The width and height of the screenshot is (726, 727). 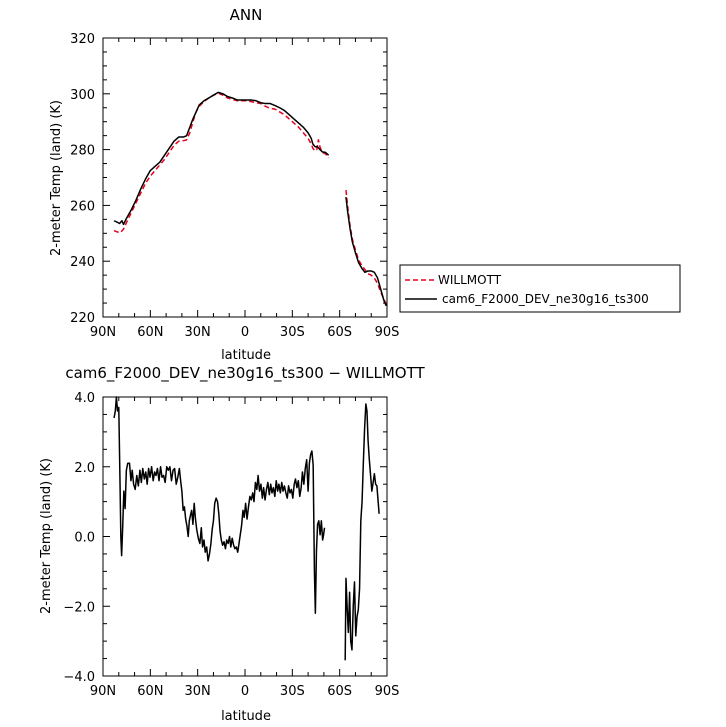 I want to click on legend-box, so click(x=540, y=288).